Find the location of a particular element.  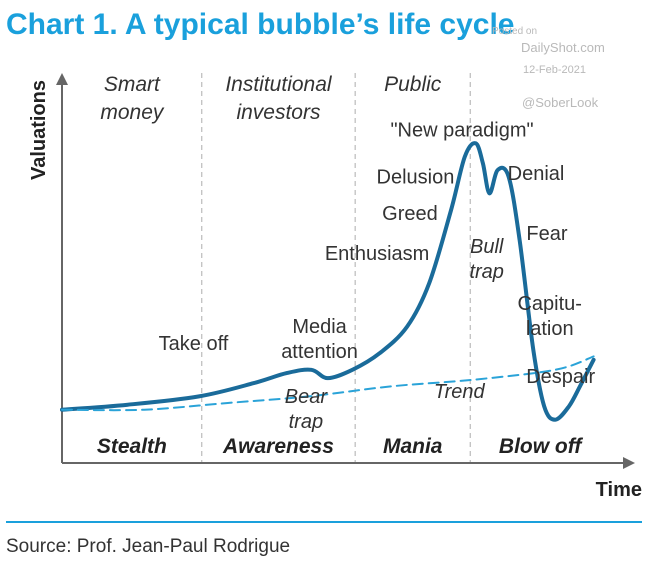

annotation-label: Media is located at coordinates (319, 327).